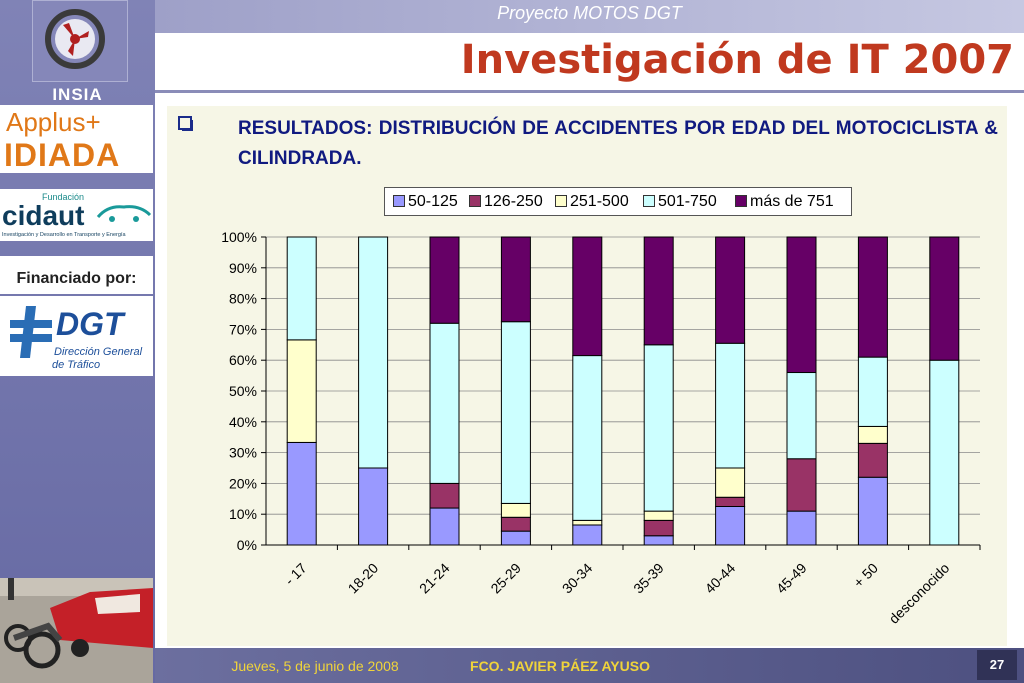 The image size is (1024, 683). What do you see at coordinates (243, 360) in the screenshot?
I see `y-tick-label: 60%` at bounding box center [243, 360].